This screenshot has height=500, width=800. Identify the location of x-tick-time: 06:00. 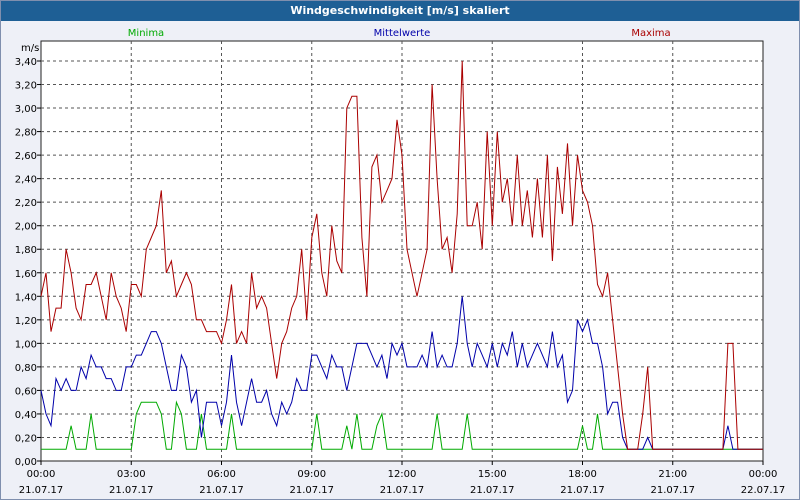
(221, 474).